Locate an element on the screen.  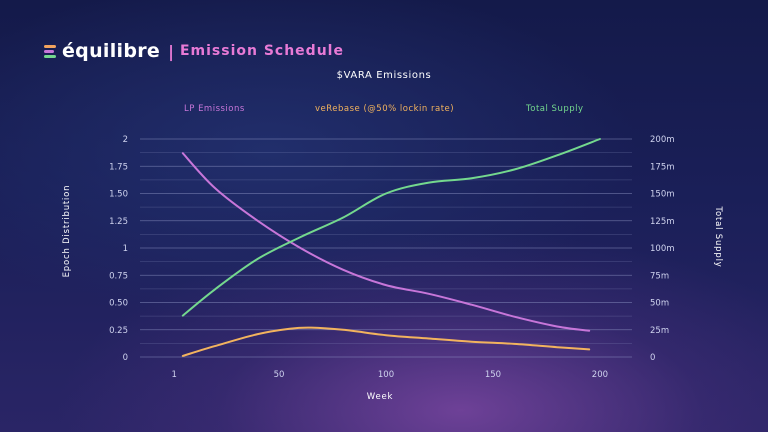
y-tick-label: 0.25 is located at coordinates (118, 331).